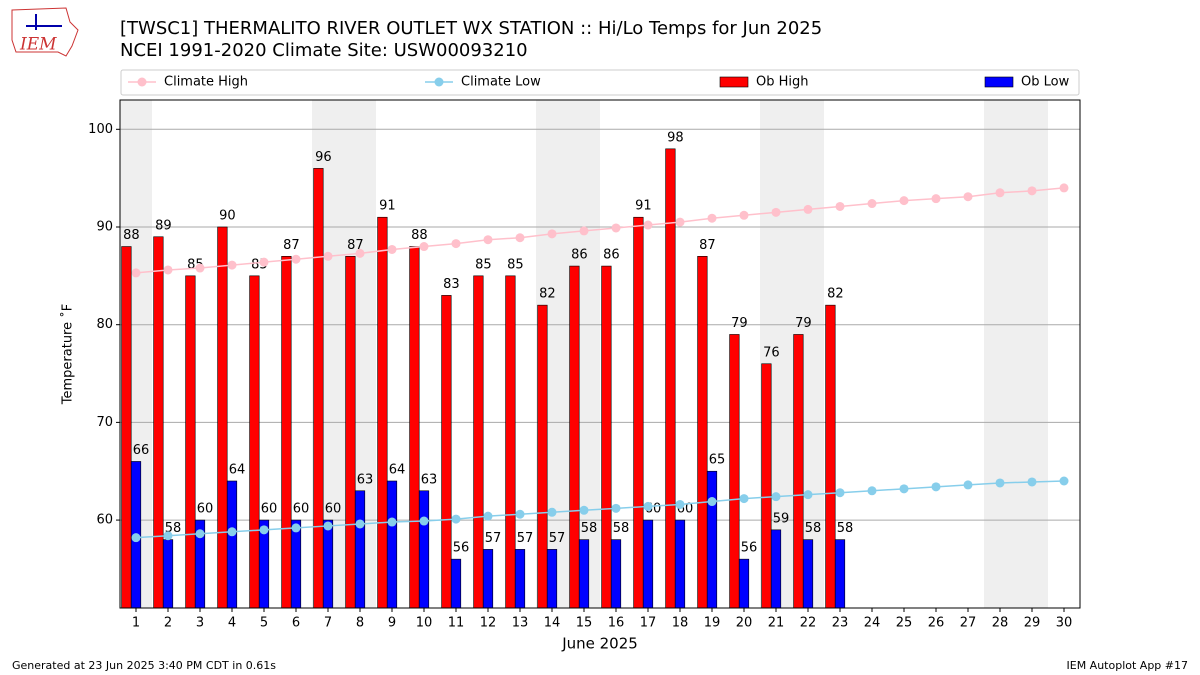 Image resolution: width=1200 pixels, height=675 pixels. Describe the element at coordinates (557, 538) in the screenshot. I see `data-label: 57` at that location.